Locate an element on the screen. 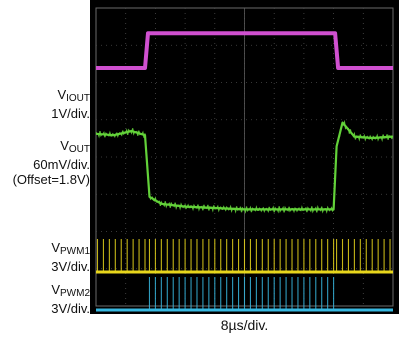 The width and height of the screenshot is (399, 345). vpwm1-label: VPWM1 3V/div. is located at coordinates (70, 257).